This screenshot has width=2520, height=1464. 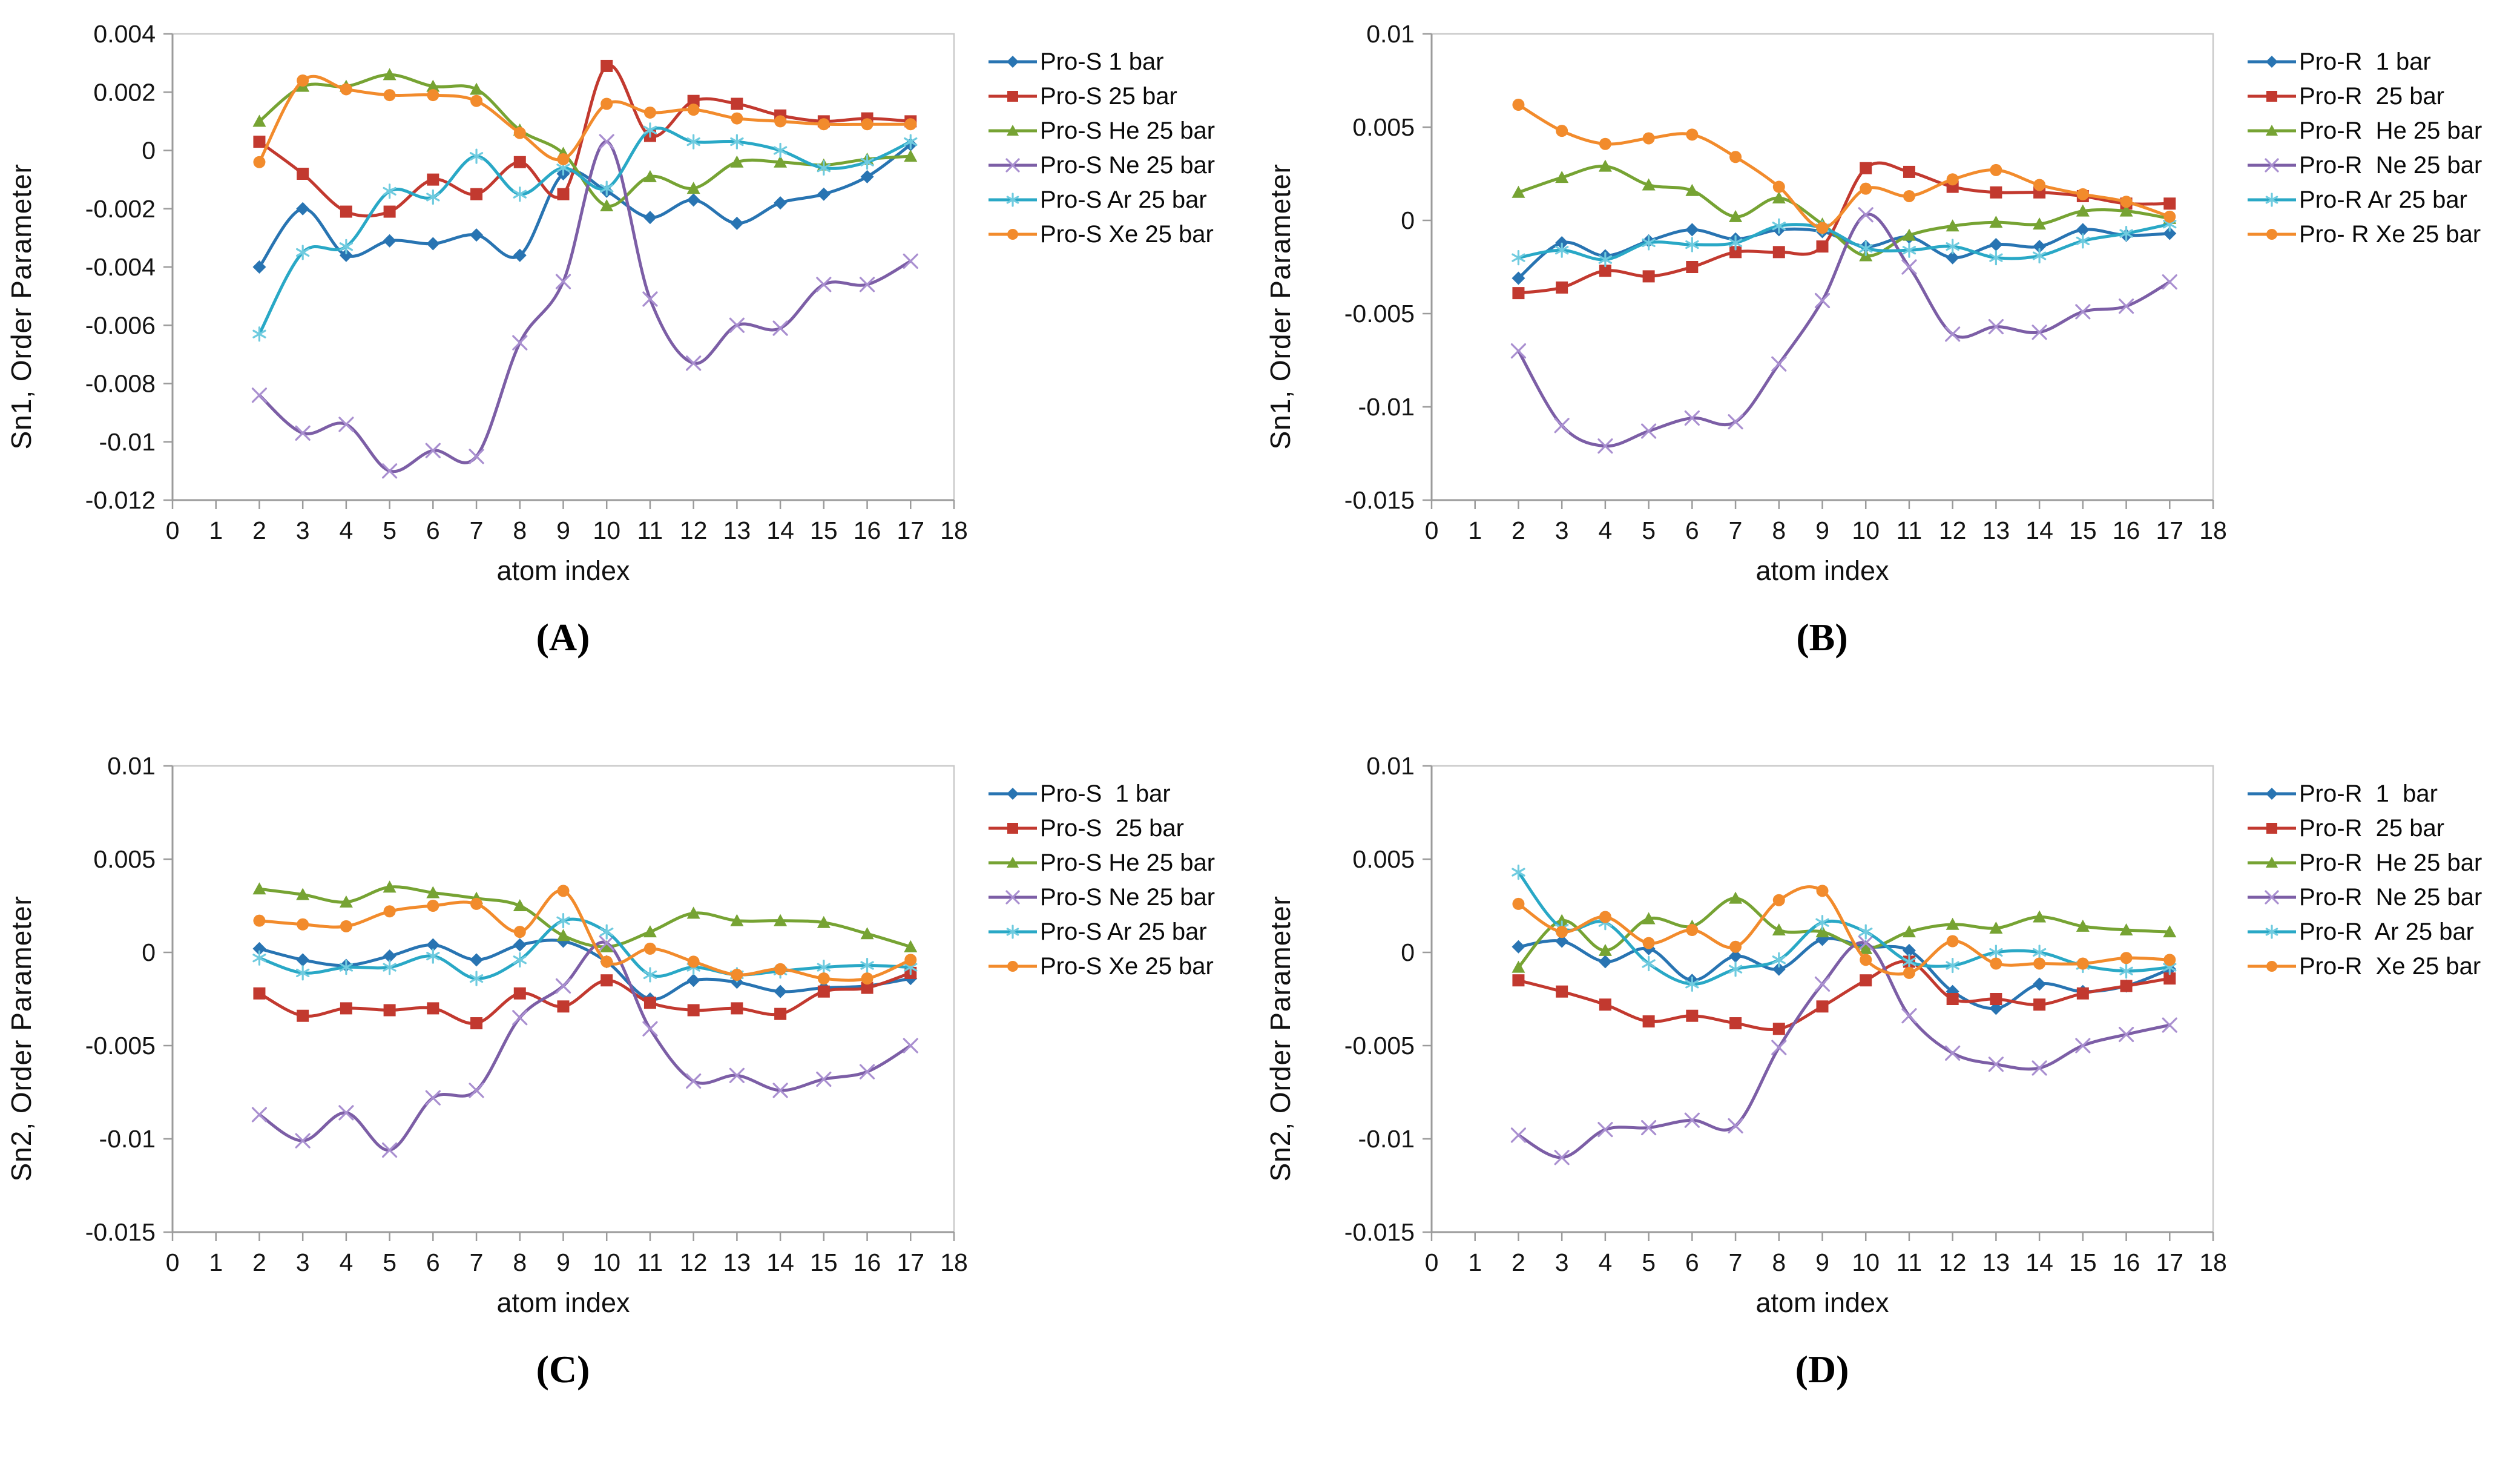 I want to click on svg-text: 0.004, so click(x=124, y=34).